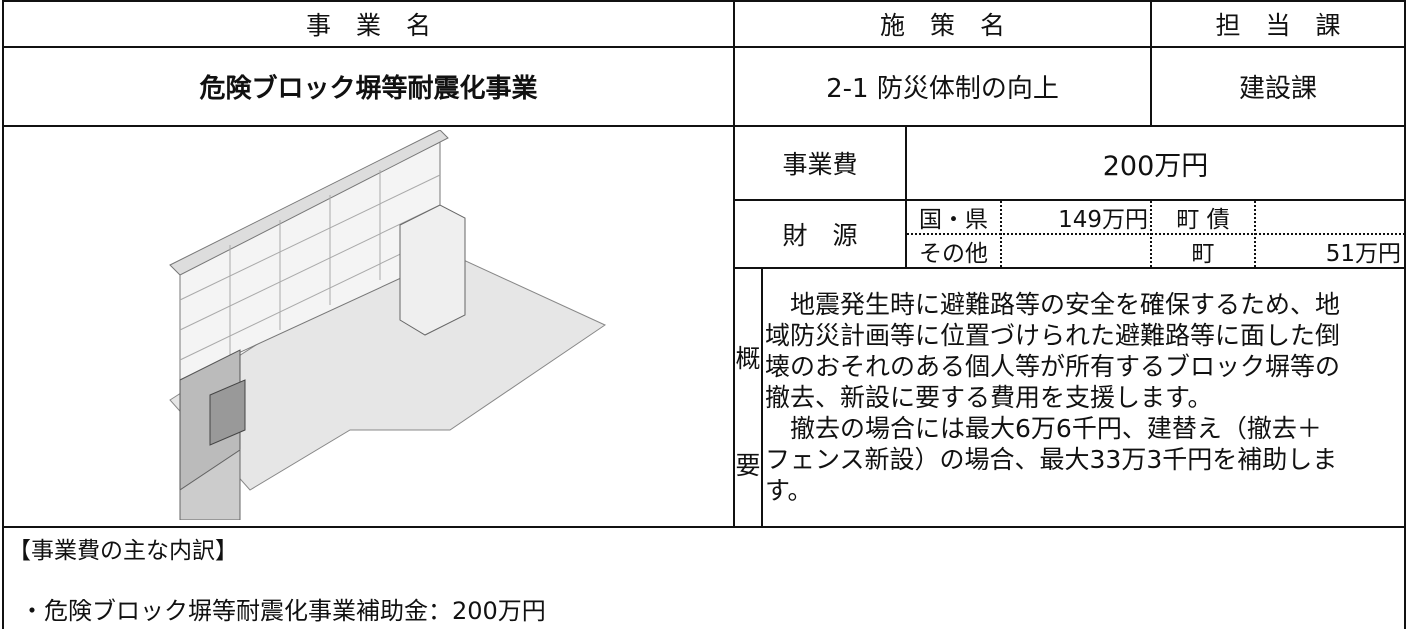 The height and width of the screenshot is (629, 1409). I want to click on header-cell: 担 当 課, so click(1278, 25).